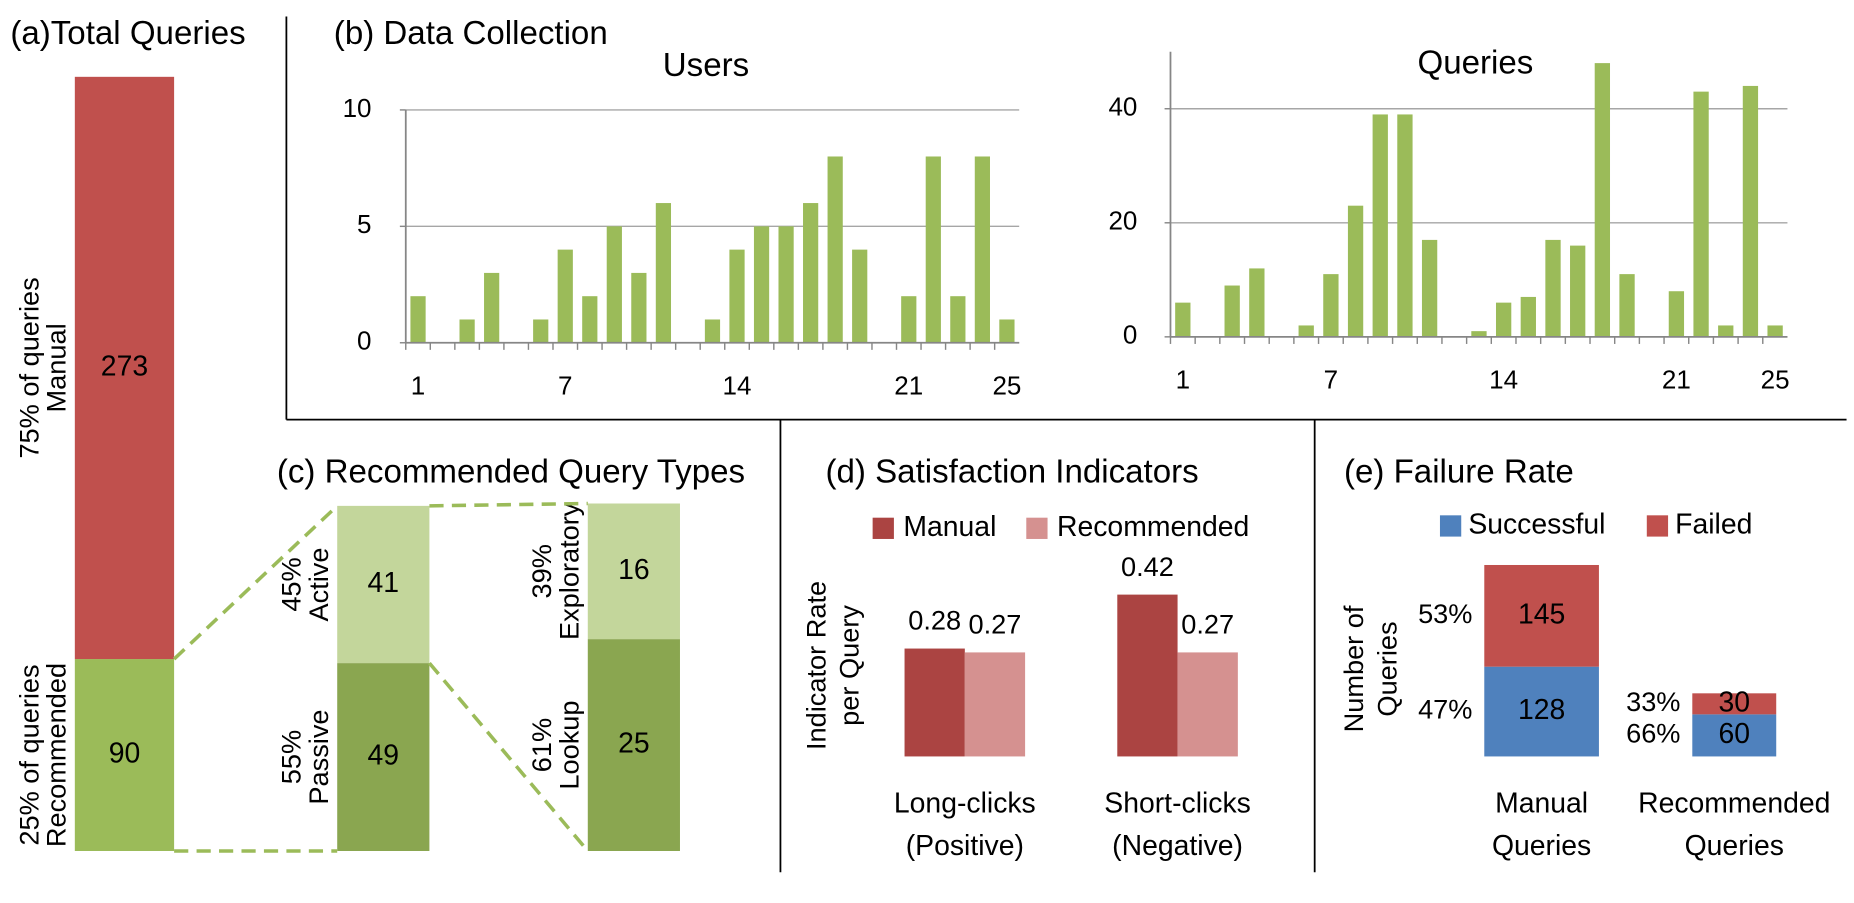 This screenshot has width=1854, height=903. Describe the element at coordinates (1734, 803) in the screenshot. I see `x-tick-label: Recommended` at that location.